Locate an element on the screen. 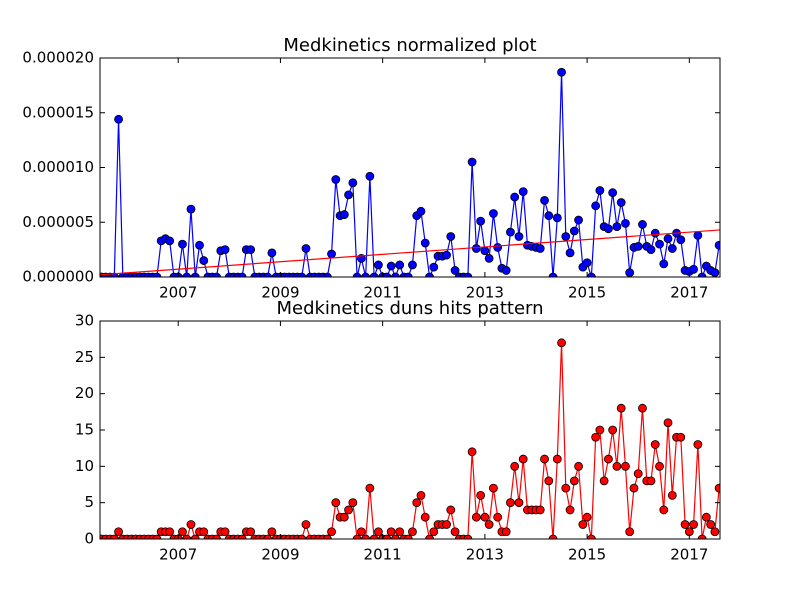 Image resolution: width=800 pixels, height=600 pixels. y-tick-label: 15 is located at coordinates (84, 430).